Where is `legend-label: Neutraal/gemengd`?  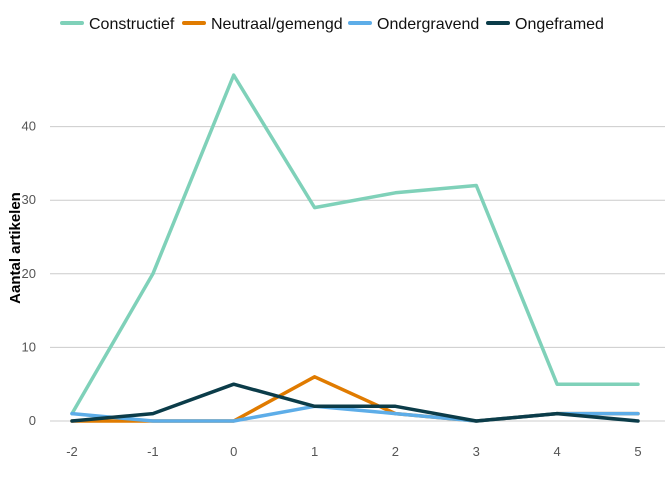 legend-label: Neutraal/gemengd is located at coordinates (277, 24).